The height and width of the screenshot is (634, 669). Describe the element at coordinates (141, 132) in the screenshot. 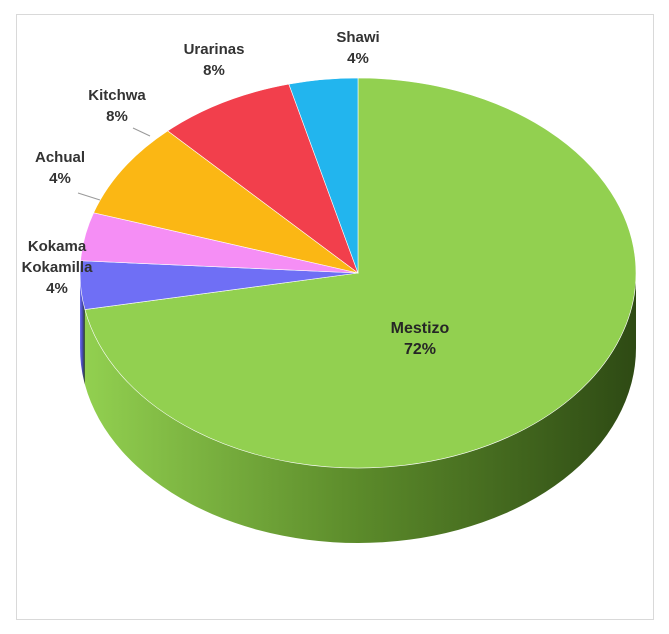

I see `leader-line-kitchwa` at that location.